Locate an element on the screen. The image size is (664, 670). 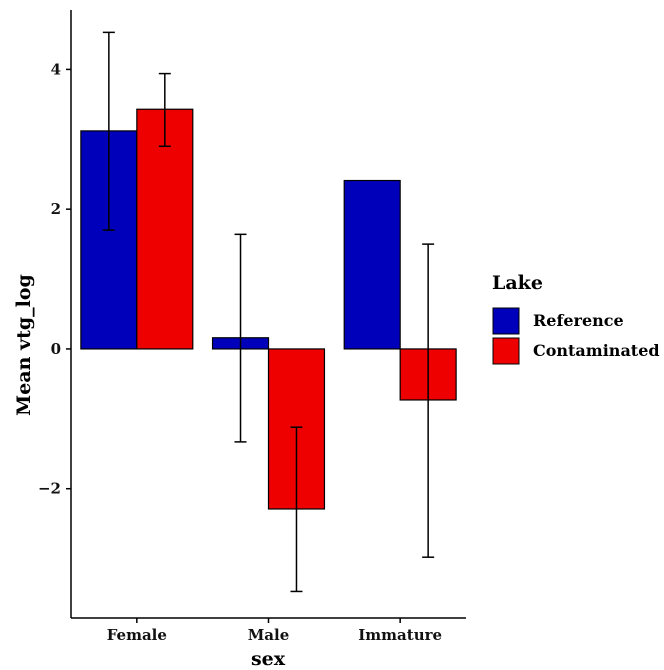
y-tick-label: 0 is located at coordinates (56, 349).